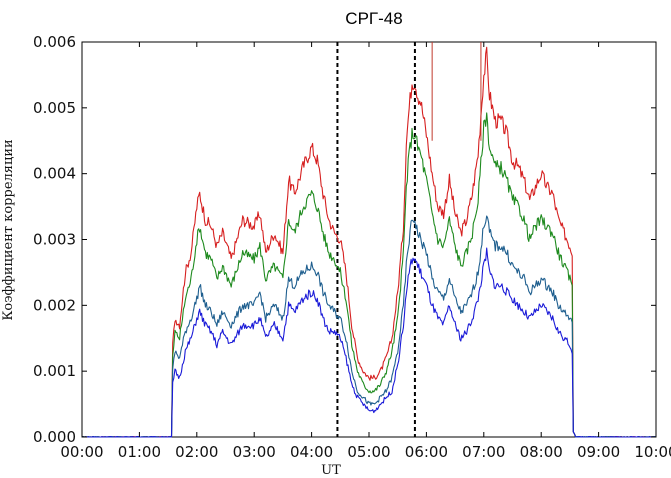 The image size is (671, 478). I want to click on y-tick-label: 0.005, so click(54, 108).